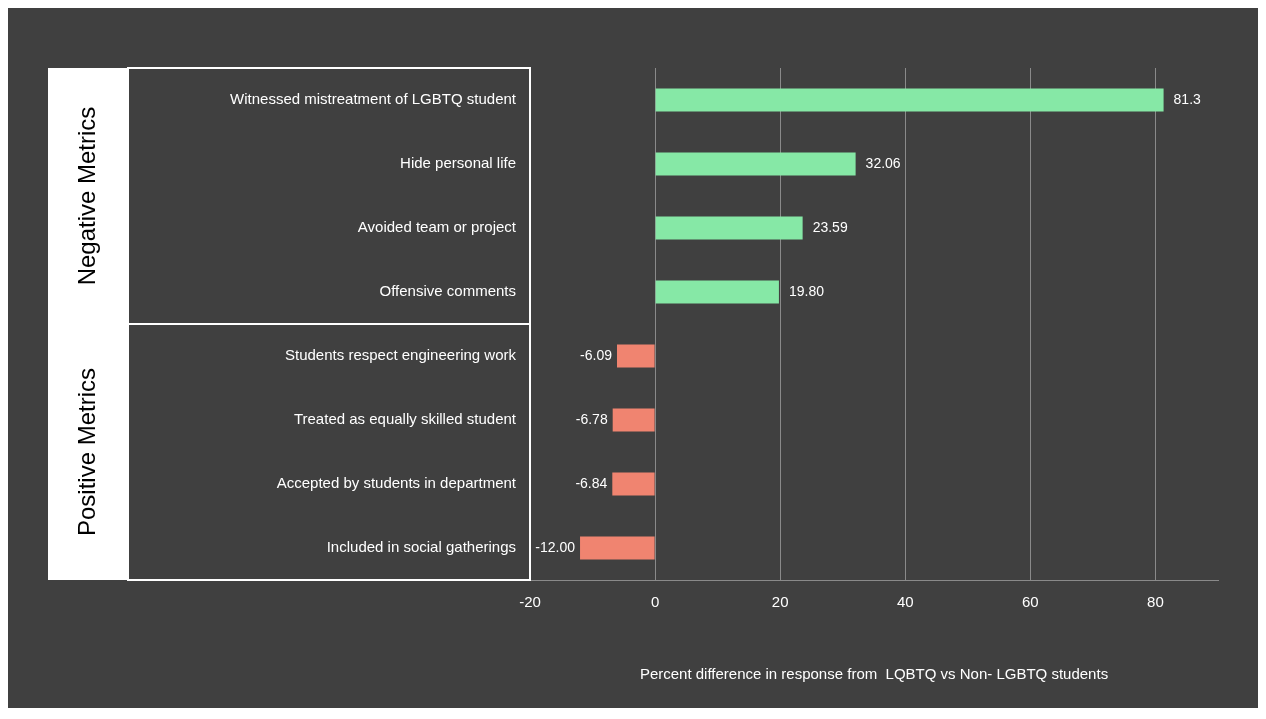 This screenshot has width=1266, height=719. Describe the element at coordinates (401, 355) in the screenshot. I see `y-tick-label: Students respect engineering work` at that location.